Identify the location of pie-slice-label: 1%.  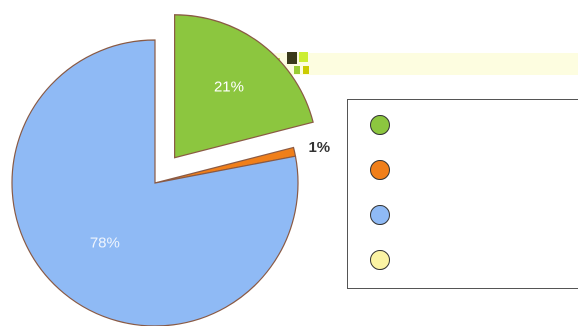
(319, 147).